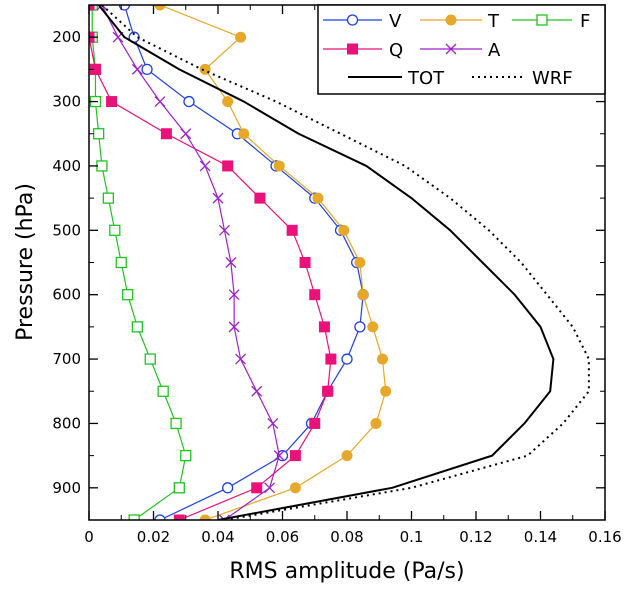 The image size is (624, 589). What do you see at coordinates (66, 423) in the screenshot?
I see `y-tick-label: 800` at bounding box center [66, 423].